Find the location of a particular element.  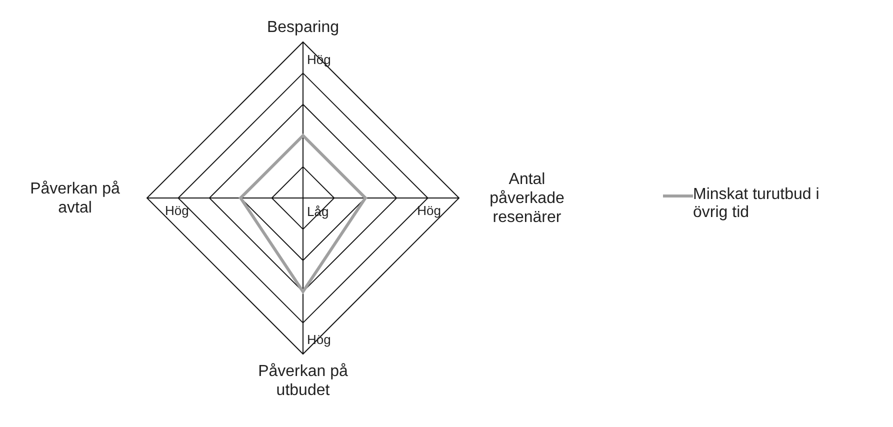

legend-label: Minskat turutbud i övrig tid is located at coordinates (756, 204).